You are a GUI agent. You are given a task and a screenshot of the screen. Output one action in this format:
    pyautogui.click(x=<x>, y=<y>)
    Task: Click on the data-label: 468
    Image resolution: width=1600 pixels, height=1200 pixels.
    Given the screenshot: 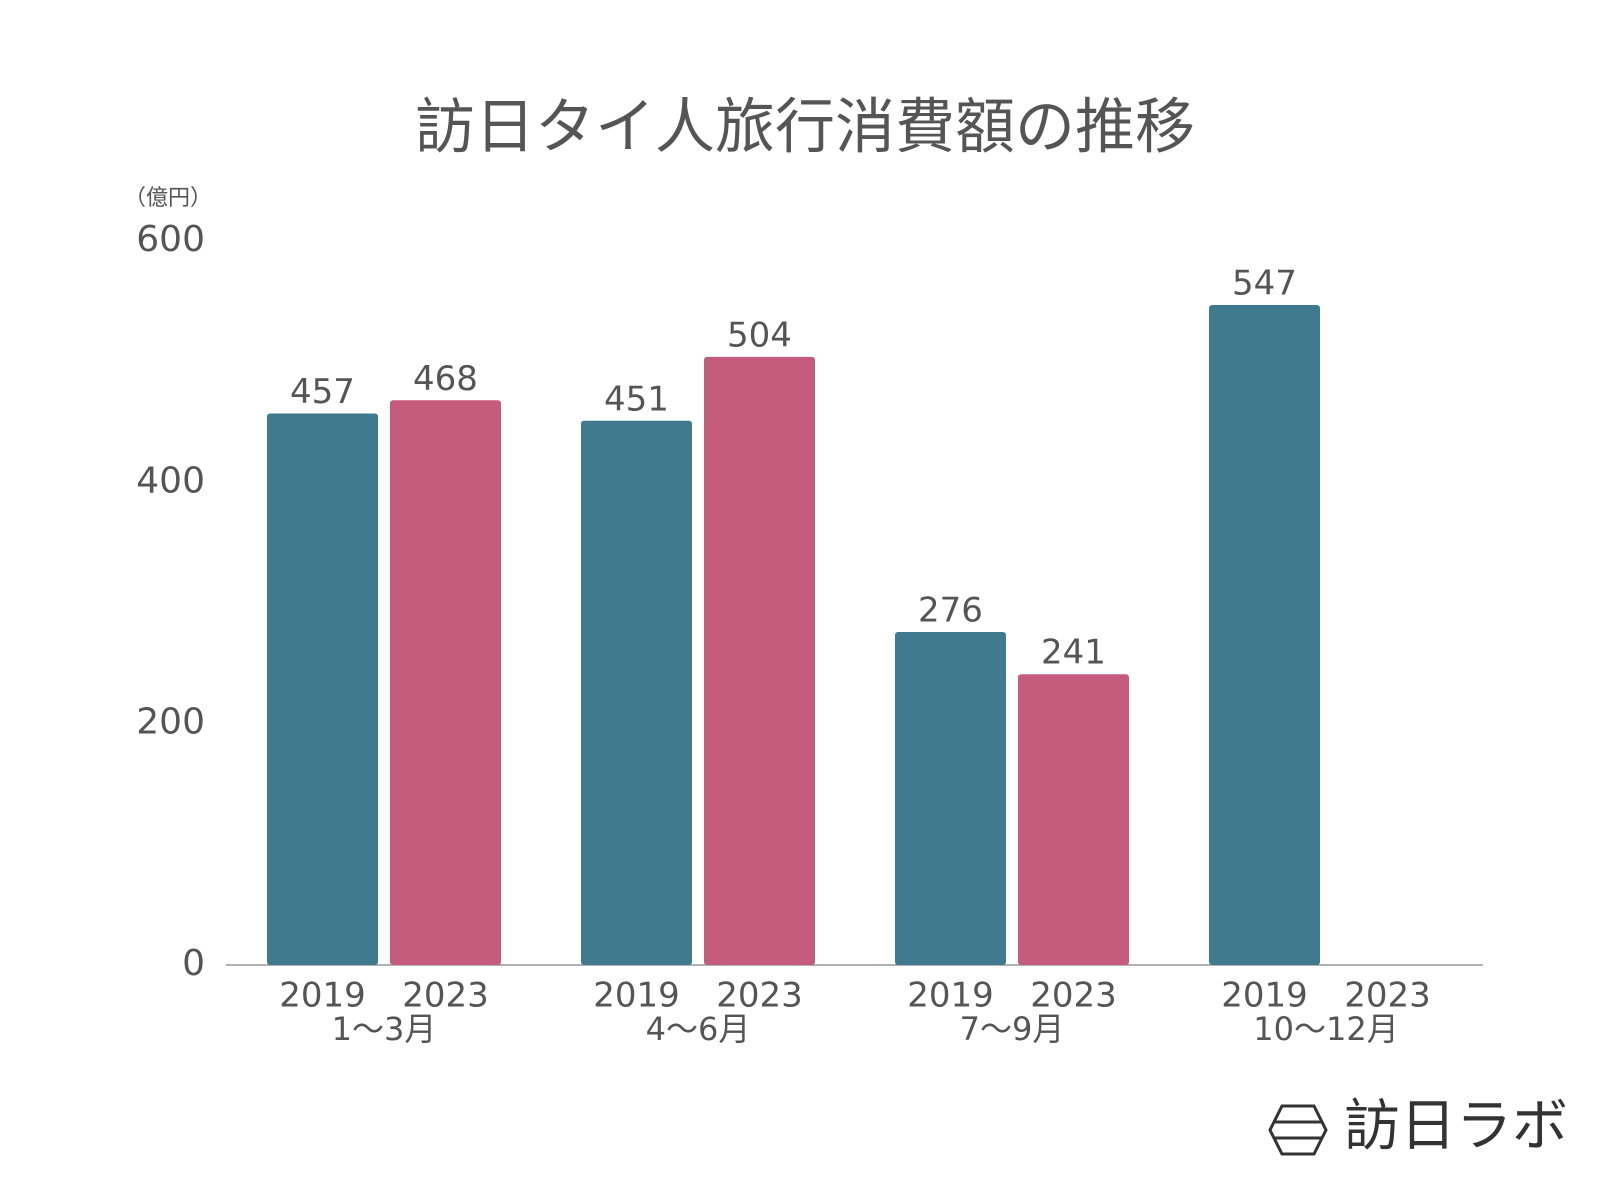 What is the action you would take?
    pyautogui.click(x=445, y=379)
    